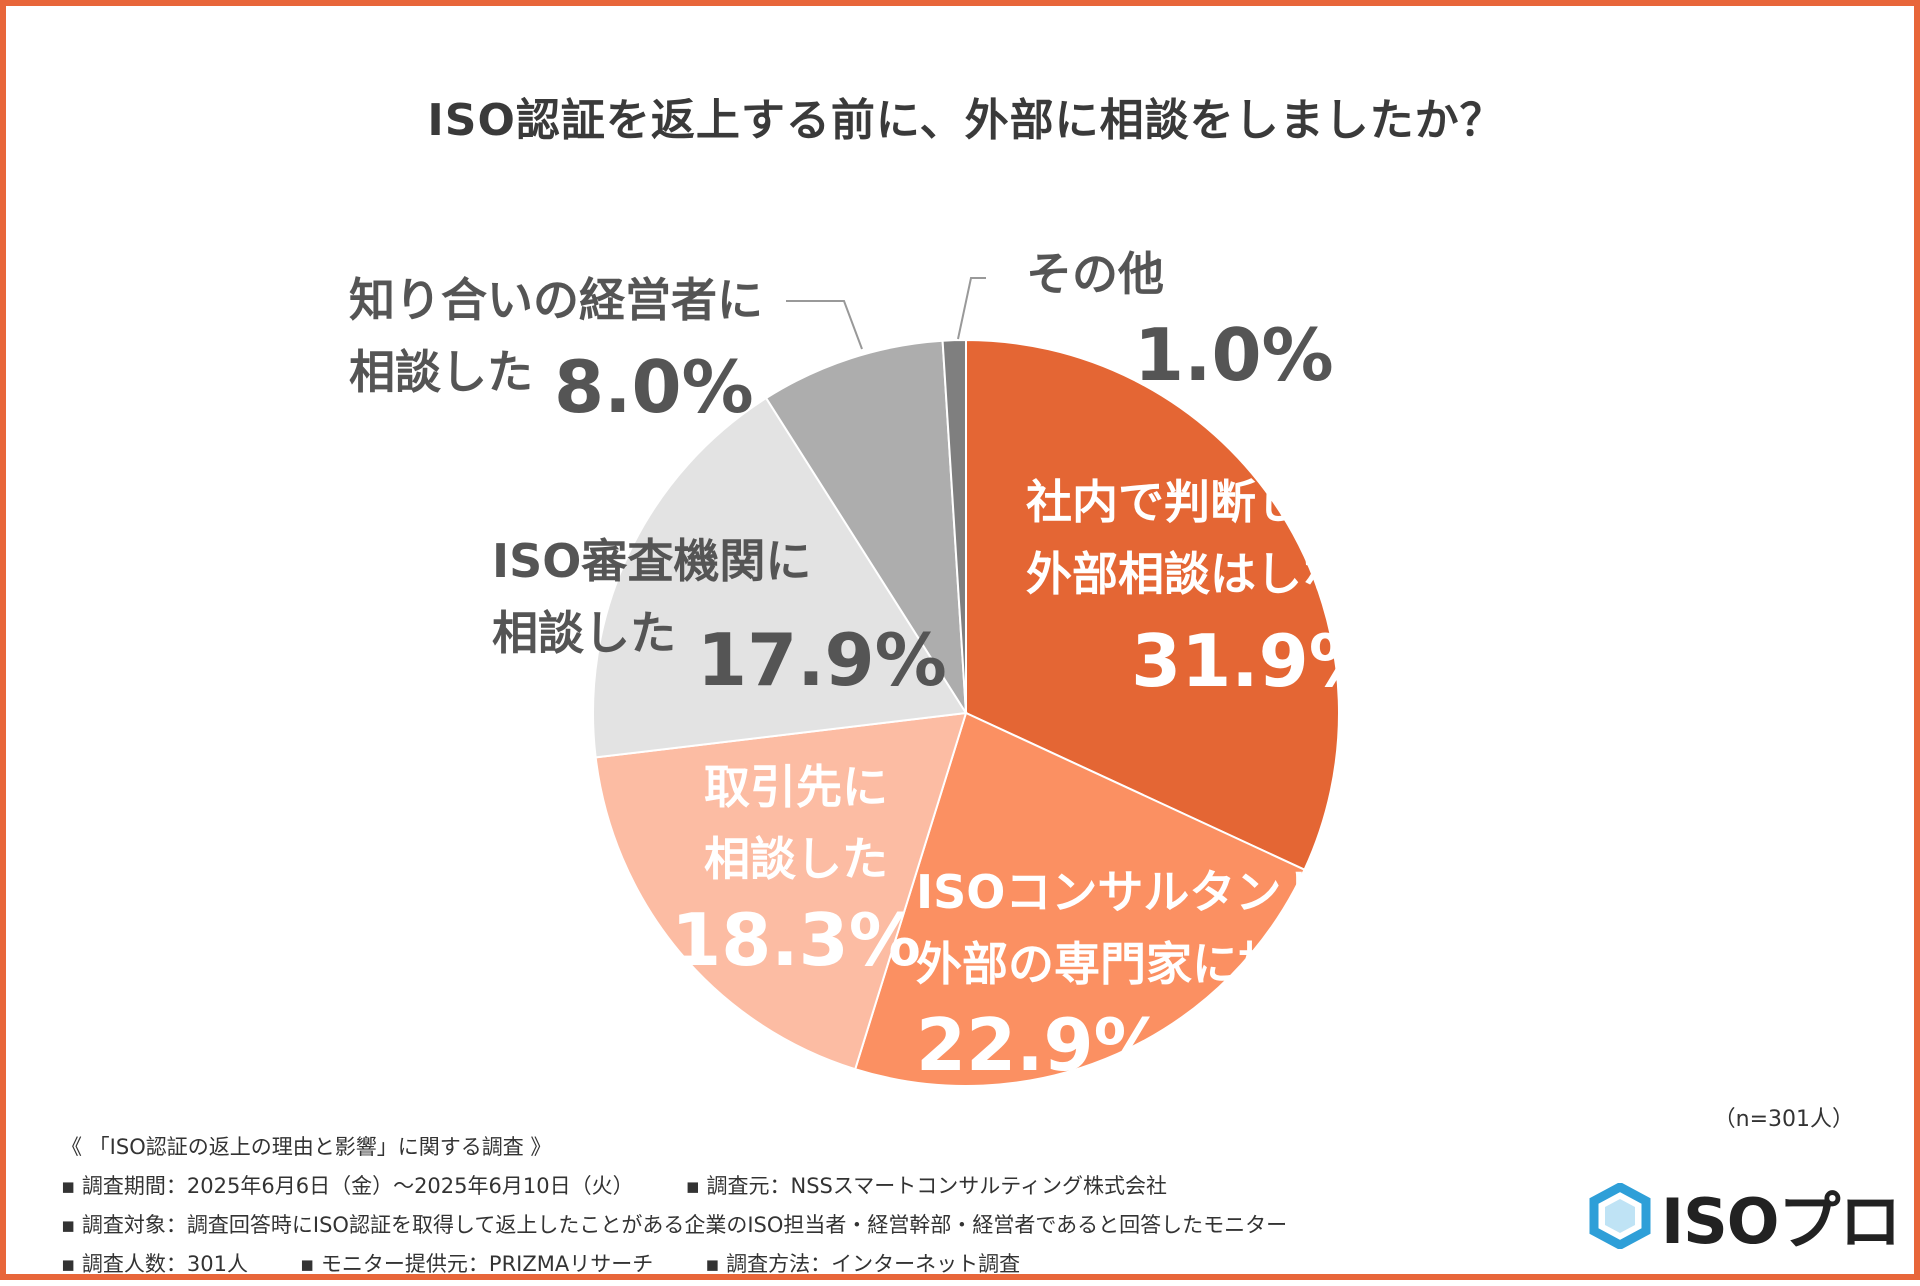 The height and width of the screenshot is (1286, 1920). Describe the element at coordinates (926, 1186) in the screenshot. I see `survey-source: ▪ 調査元：NSSスマートコンサルティング株式会社` at that location.